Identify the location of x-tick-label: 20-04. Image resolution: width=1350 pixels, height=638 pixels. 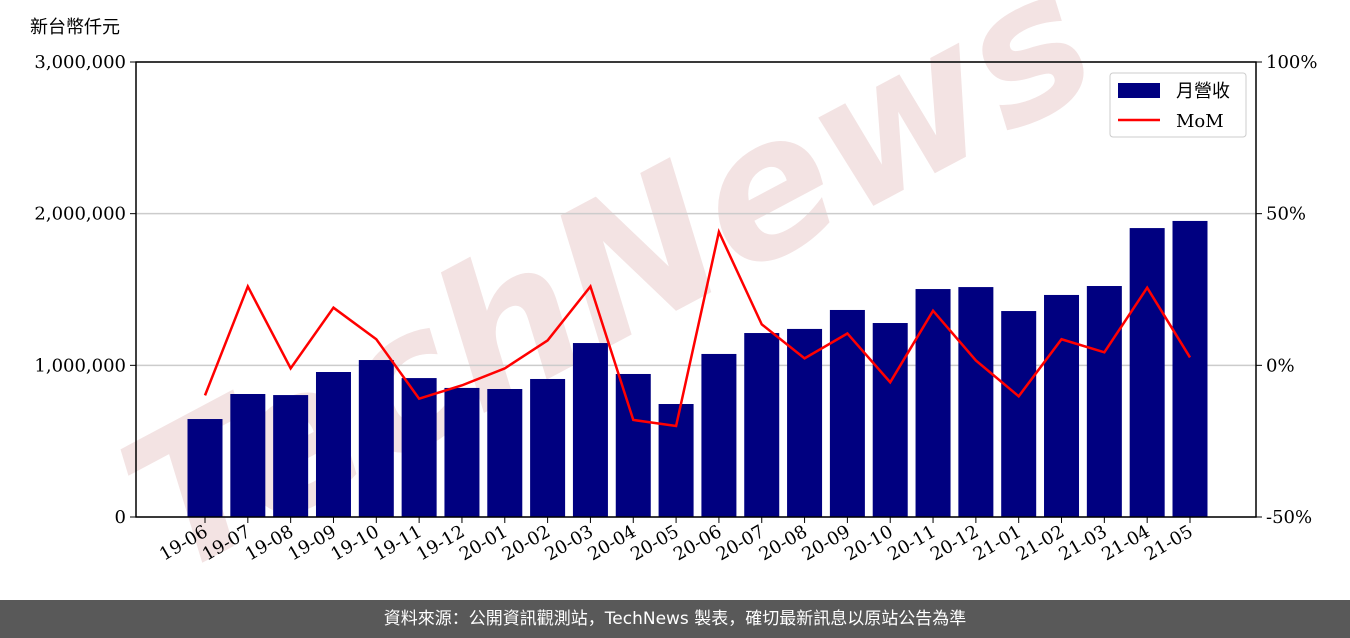
(611, 543).